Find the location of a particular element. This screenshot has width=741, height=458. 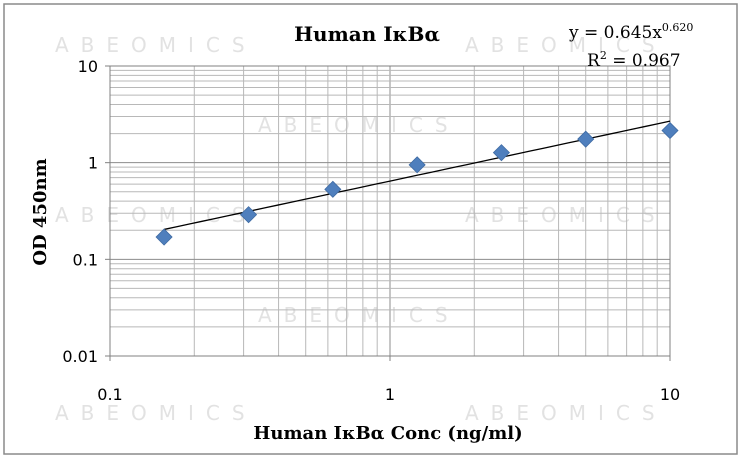

x-axis-title: Human IκBα Conc (ng/ml) is located at coordinates (387, 433).